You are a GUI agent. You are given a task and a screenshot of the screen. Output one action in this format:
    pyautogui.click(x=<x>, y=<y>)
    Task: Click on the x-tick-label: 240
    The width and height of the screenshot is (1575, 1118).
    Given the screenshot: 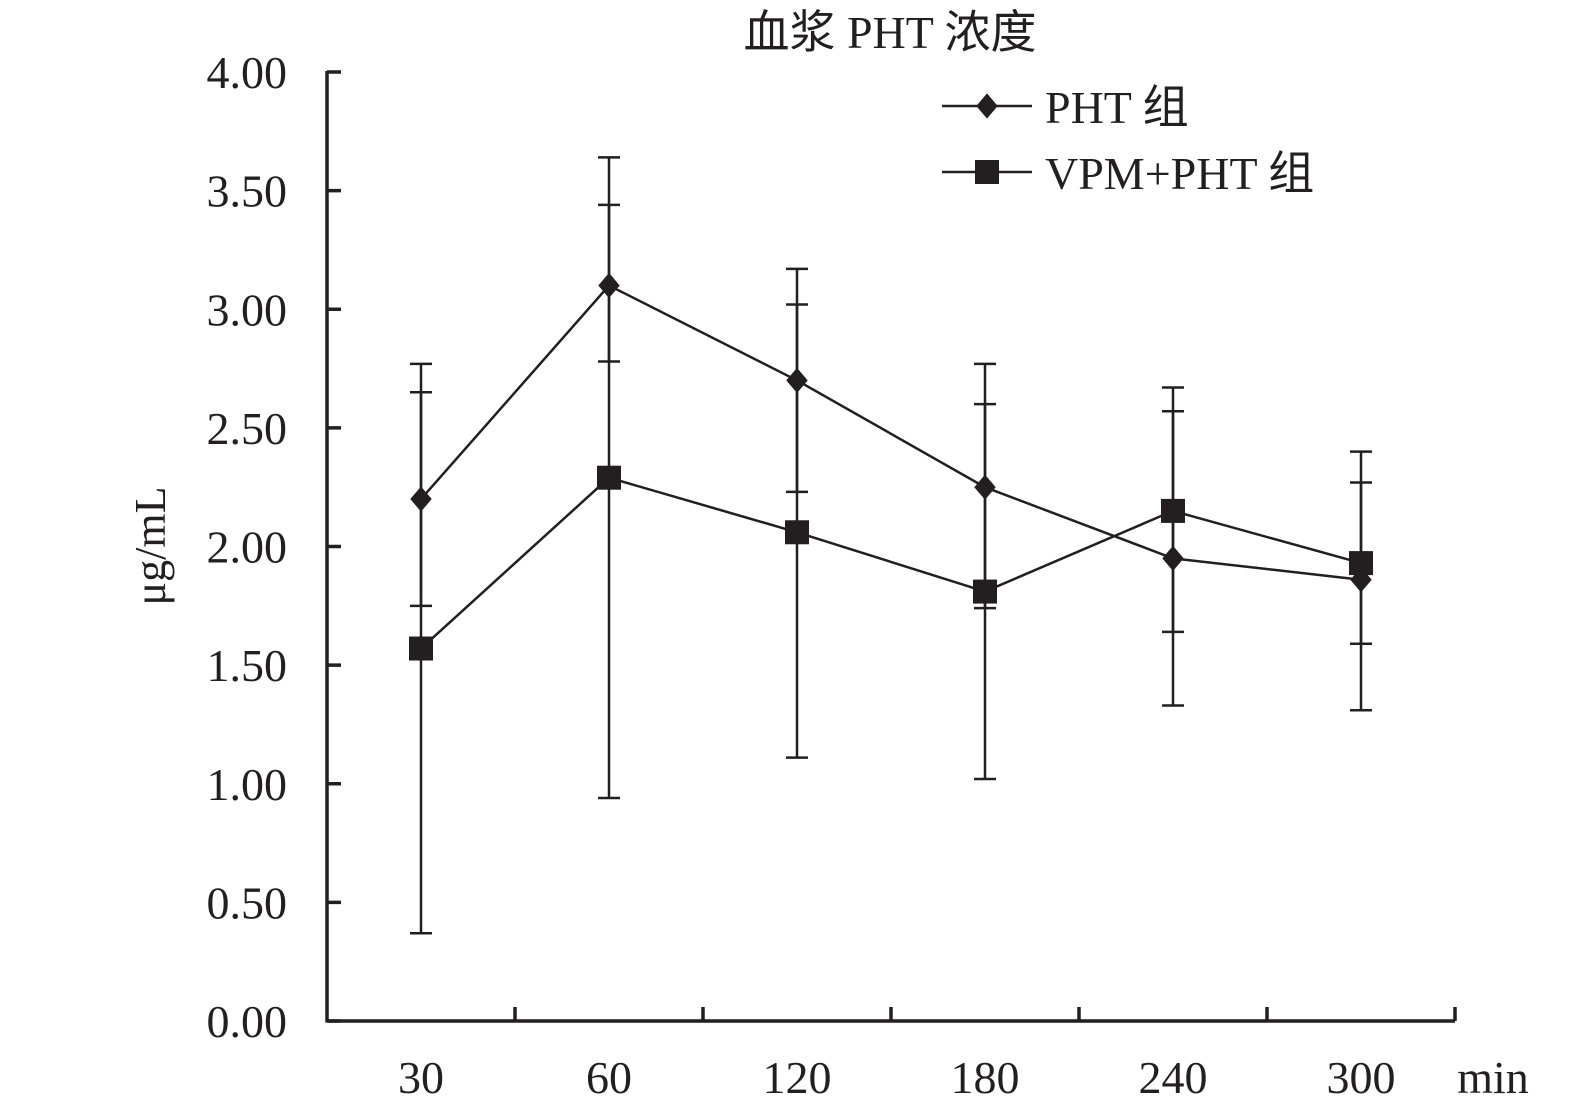 What is the action you would take?
    pyautogui.click(x=1173, y=1077)
    